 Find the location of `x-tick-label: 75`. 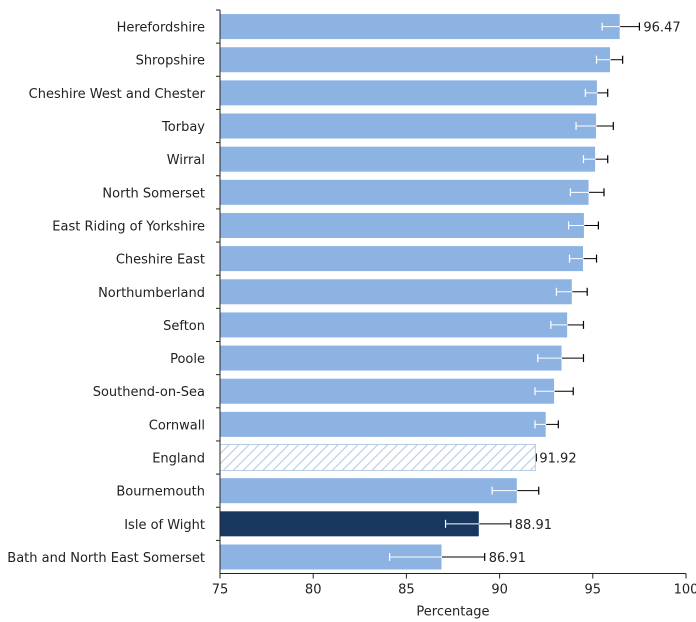

x-tick-label: 75 is located at coordinates (220, 590).